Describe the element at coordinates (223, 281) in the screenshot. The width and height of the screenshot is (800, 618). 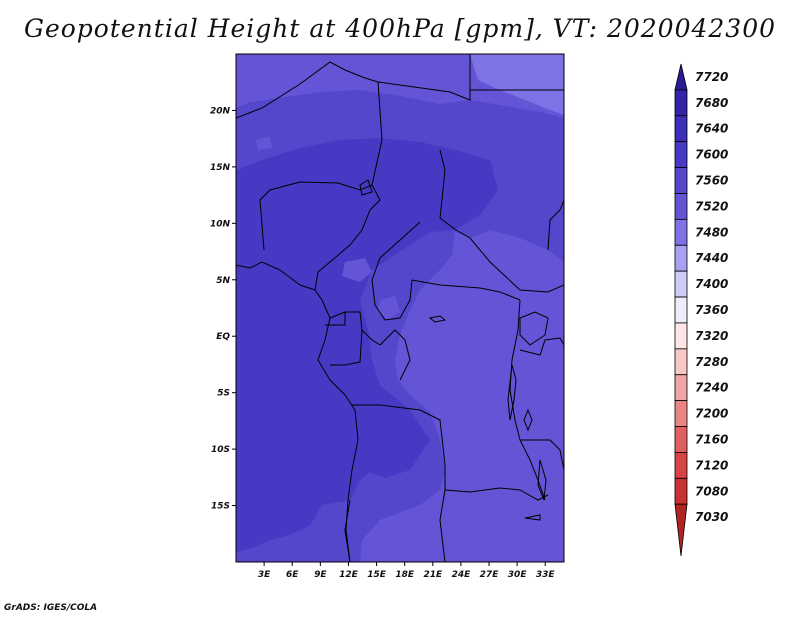
I see `lat-tick-label: 5N` at that location.